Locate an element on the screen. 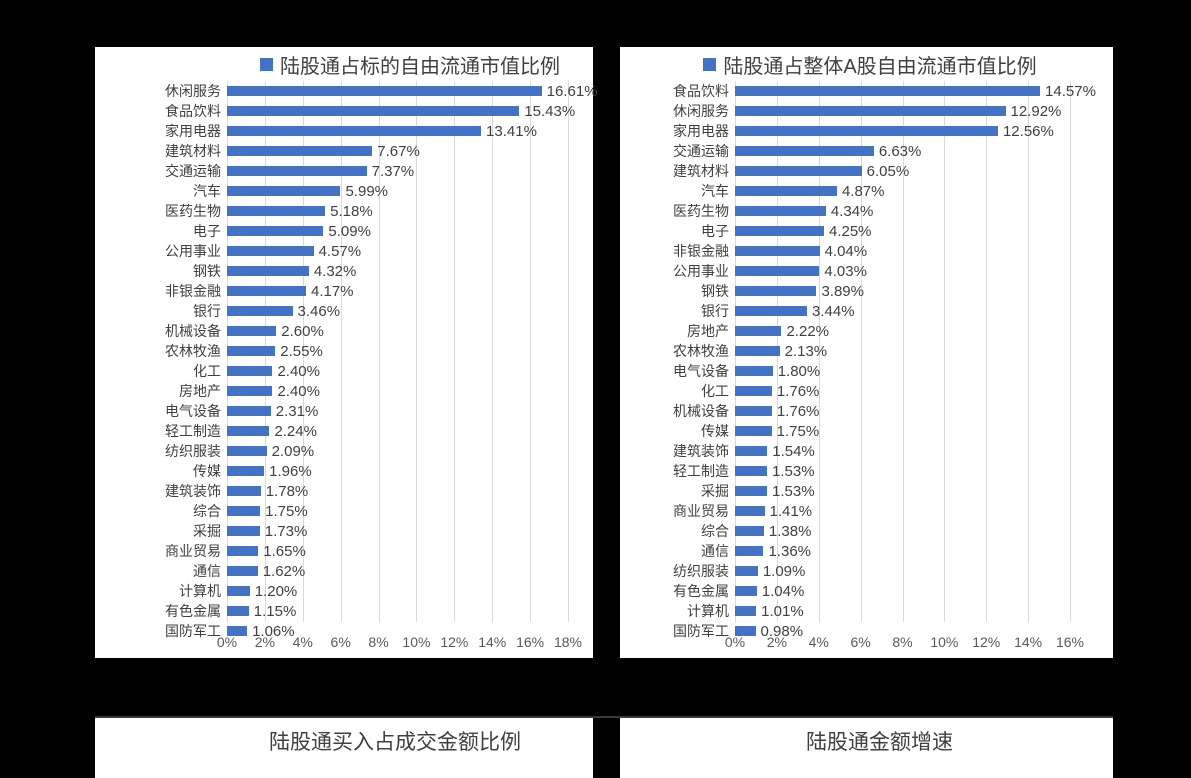 The height and width of the screenshot is (778, 1191). category-label: 采掘 is located at coordinates (715, 491).